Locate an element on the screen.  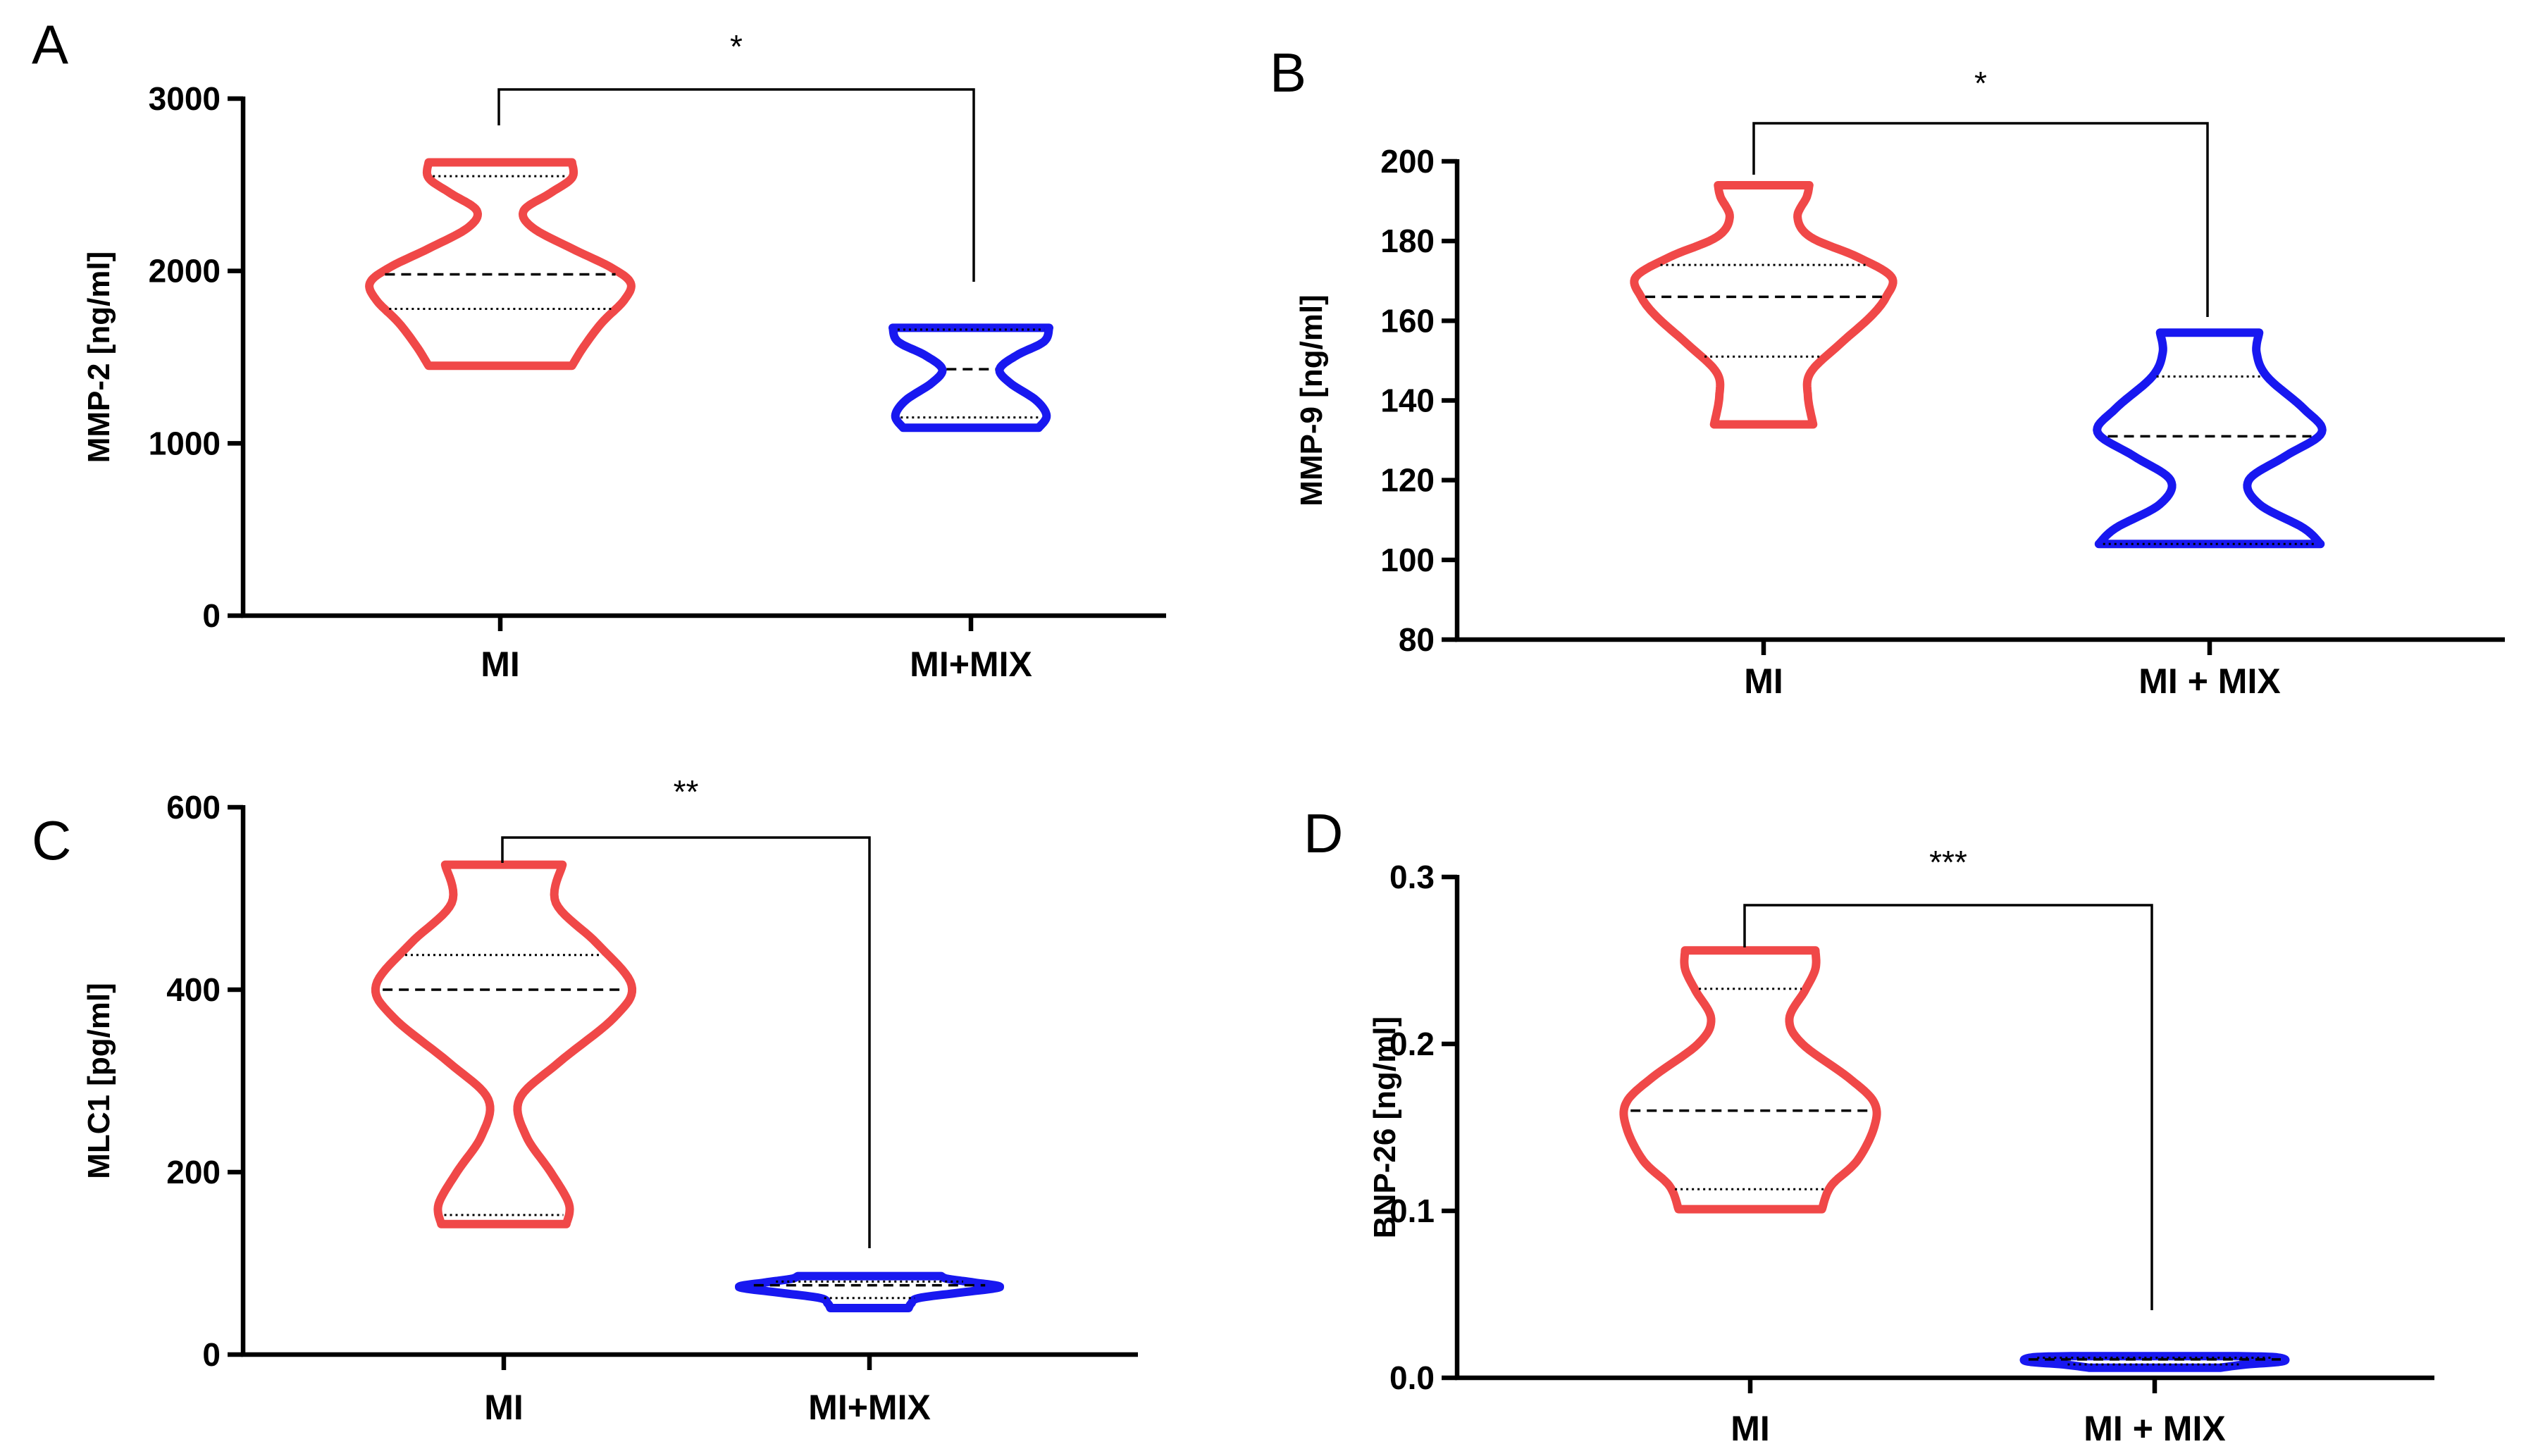
y-axis-label: MMP-2 [ng/ml] is located at coordinates (99, 357).